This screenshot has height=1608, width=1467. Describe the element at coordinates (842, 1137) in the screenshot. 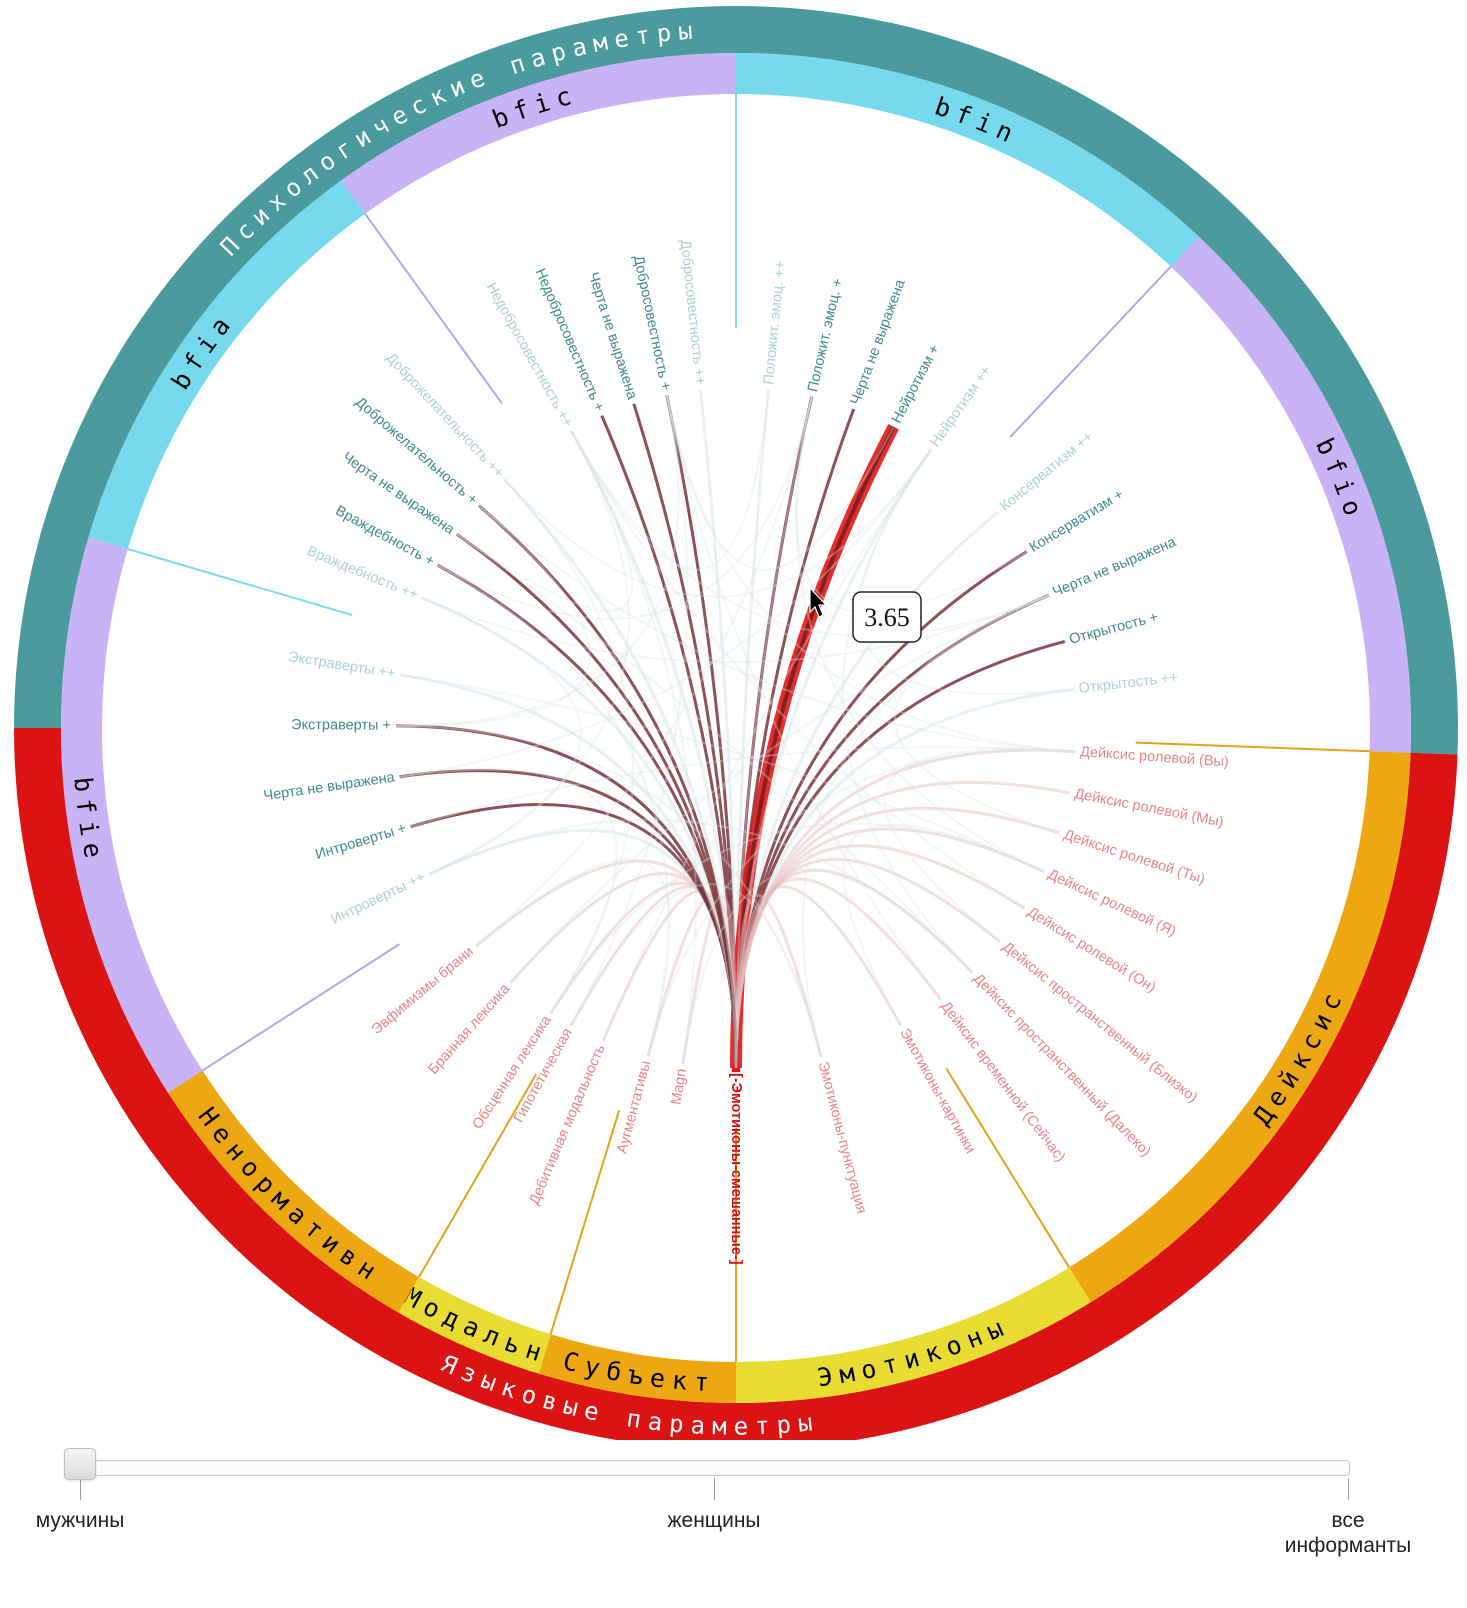

I see `node-label-24: Эмотиконы-пунктуация` at that location.